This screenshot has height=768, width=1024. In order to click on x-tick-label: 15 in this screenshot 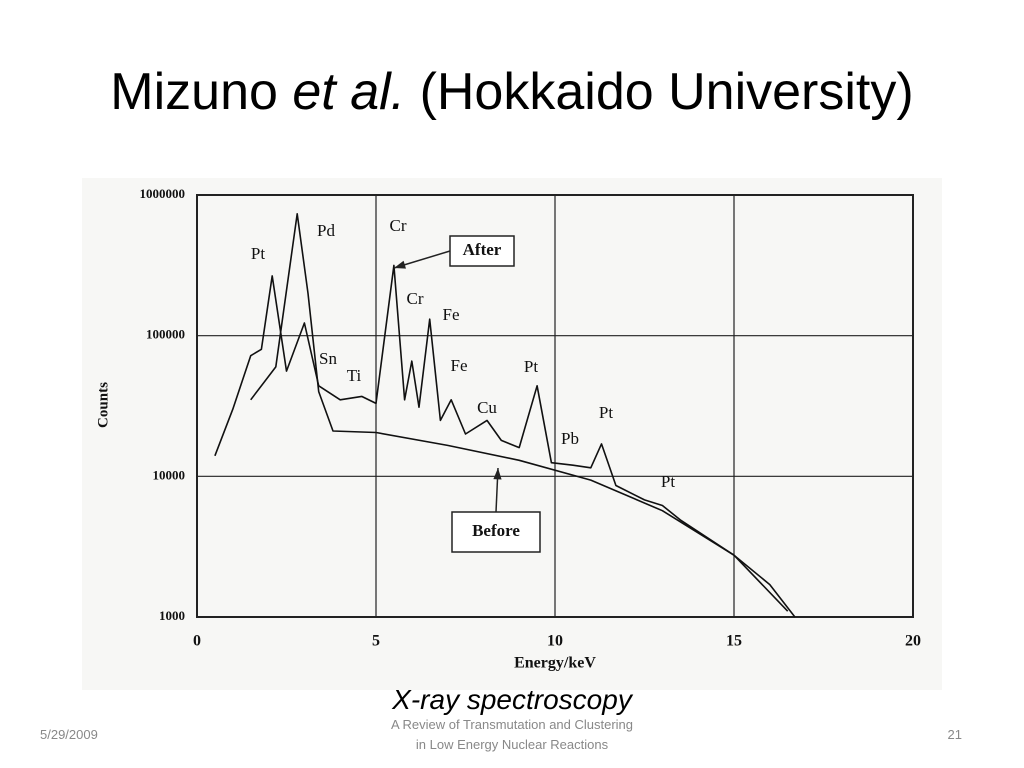, I will do `click(734, 641)`.